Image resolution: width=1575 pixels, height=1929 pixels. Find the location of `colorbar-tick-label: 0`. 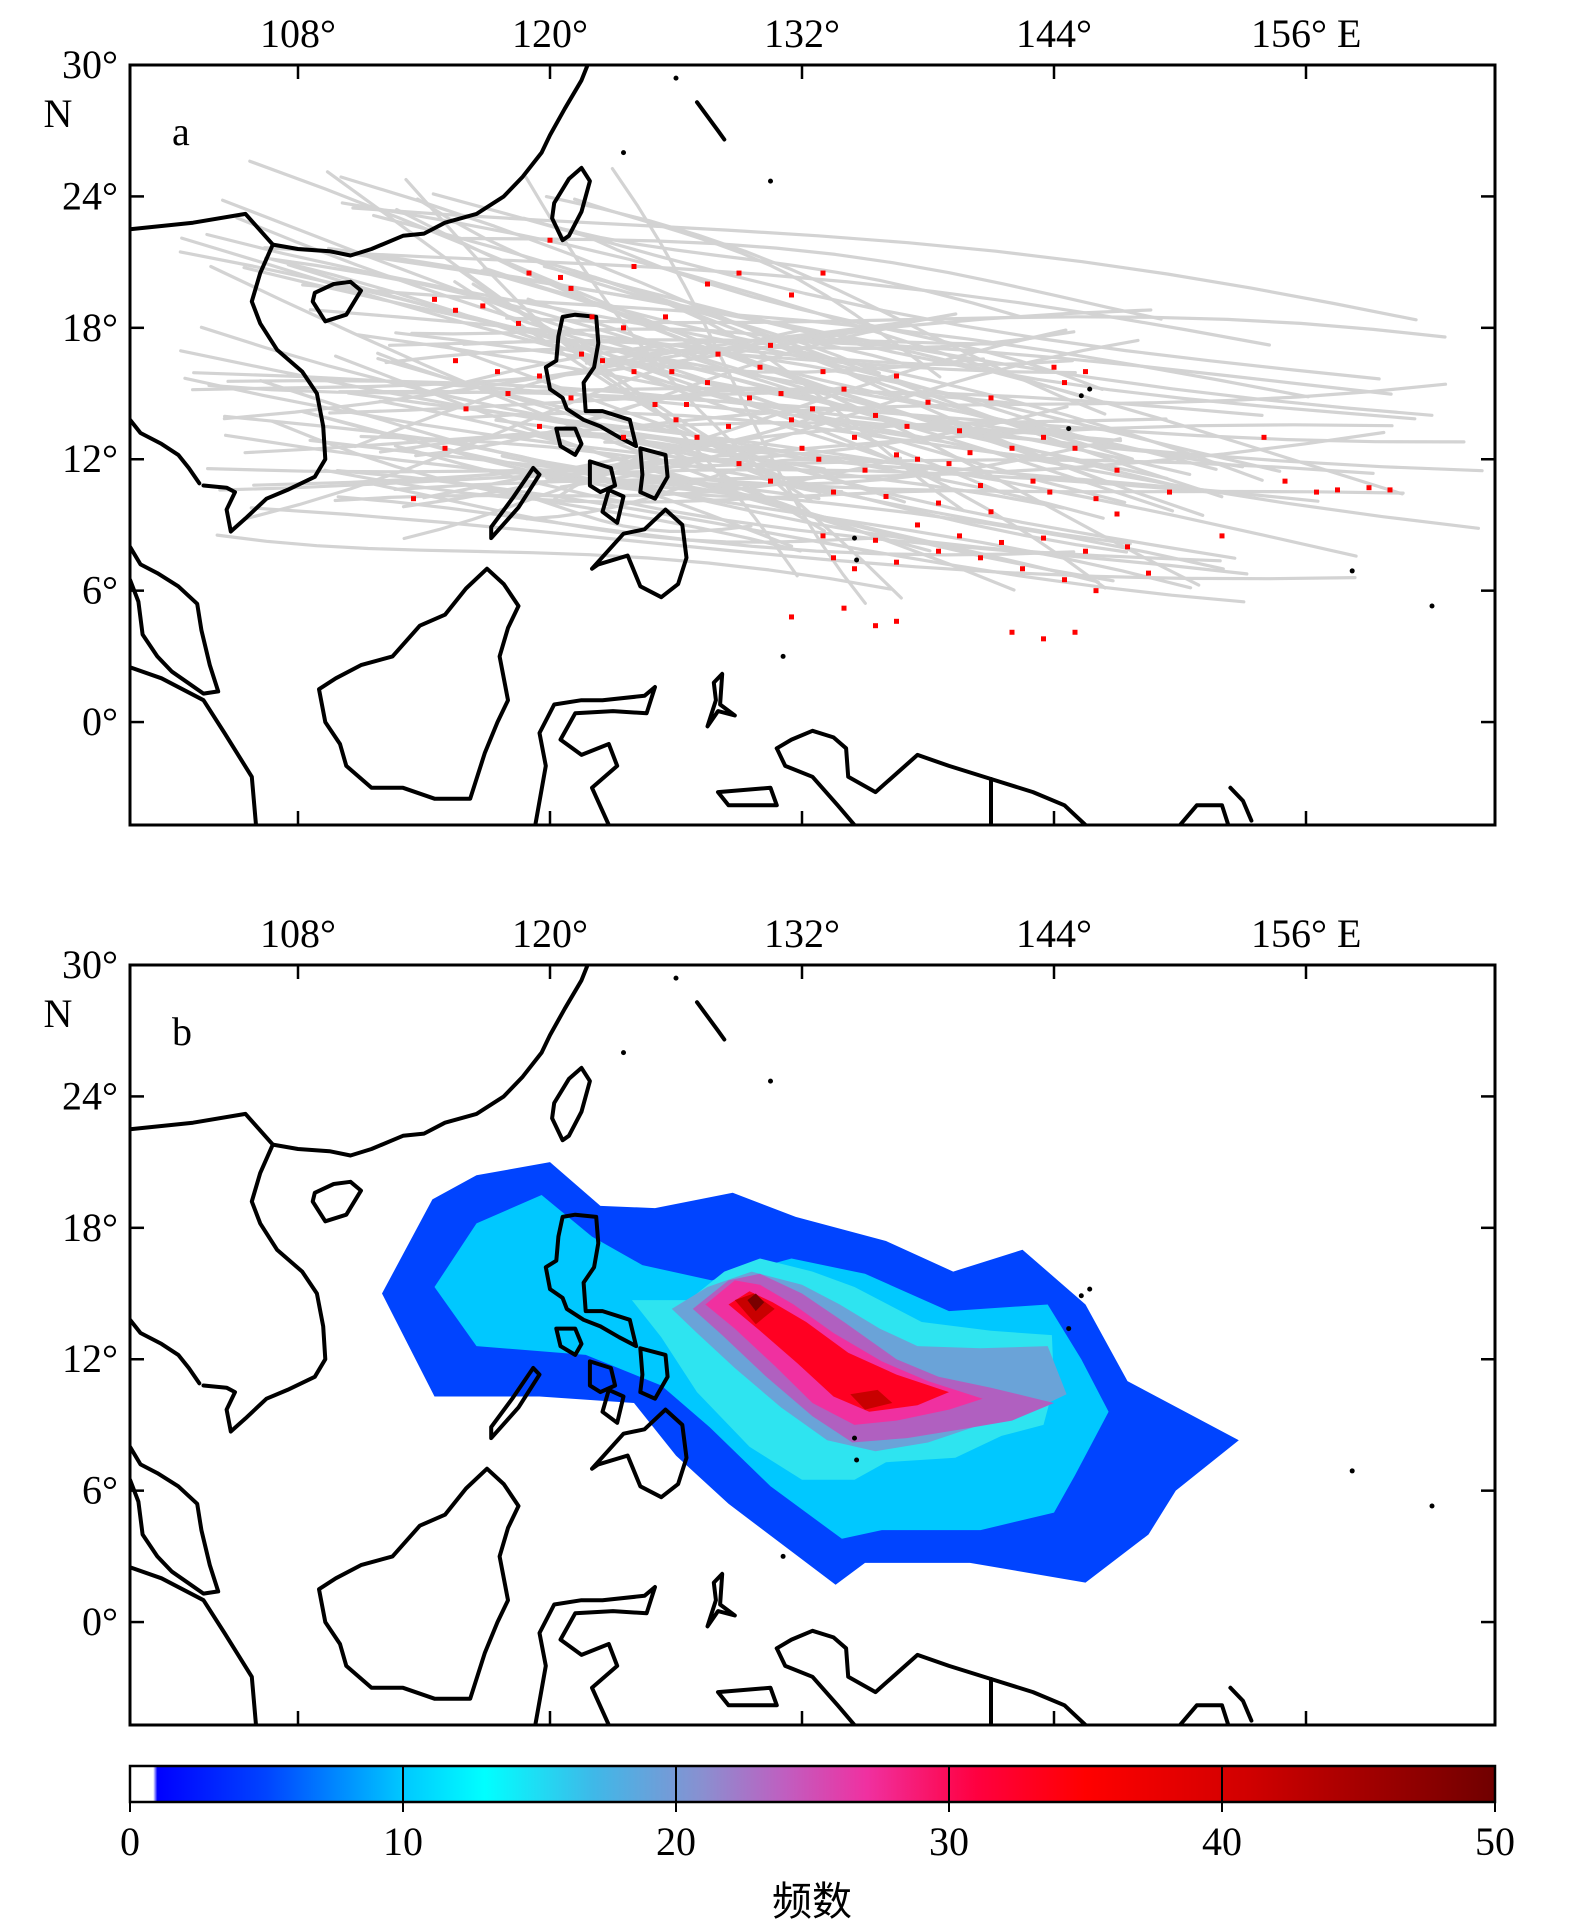

colorbar-tick-label: 0 is located at coordinates (130, 1841).